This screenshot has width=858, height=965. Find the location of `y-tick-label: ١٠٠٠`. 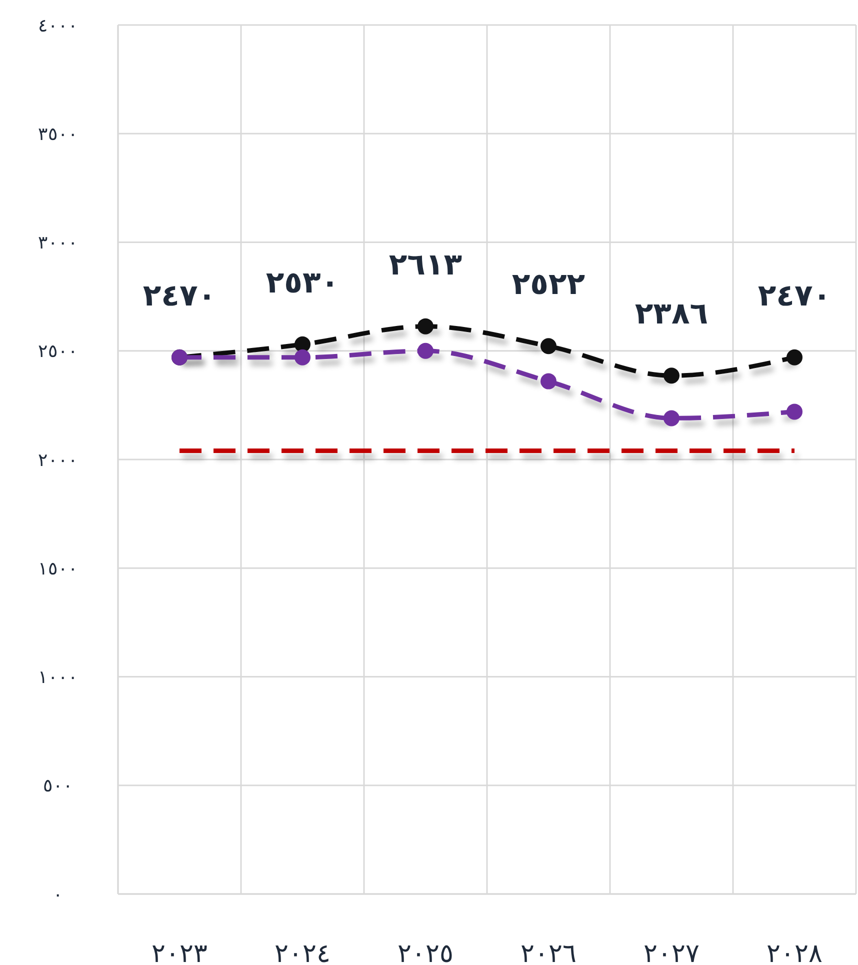

y-tick-label: ١٠٠٠ is located at coordinates (58, 677).